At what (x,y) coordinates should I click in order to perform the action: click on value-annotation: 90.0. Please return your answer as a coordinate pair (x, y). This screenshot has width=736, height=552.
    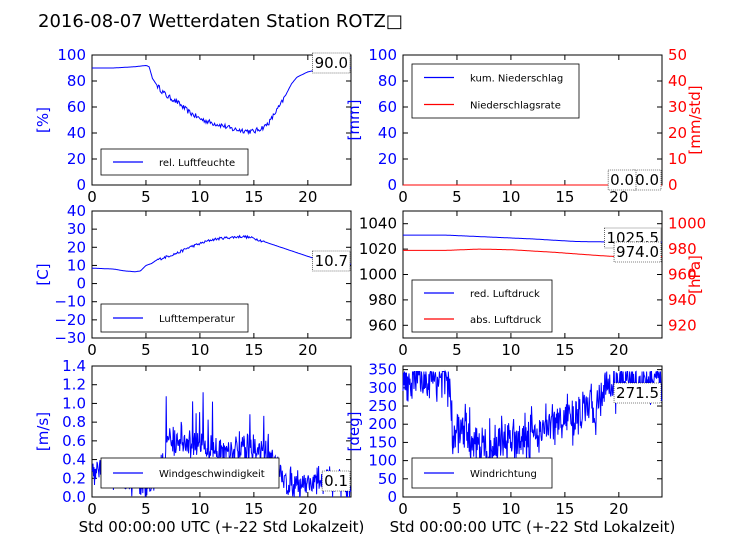
    Looking at the image, I should click on (331, 63).